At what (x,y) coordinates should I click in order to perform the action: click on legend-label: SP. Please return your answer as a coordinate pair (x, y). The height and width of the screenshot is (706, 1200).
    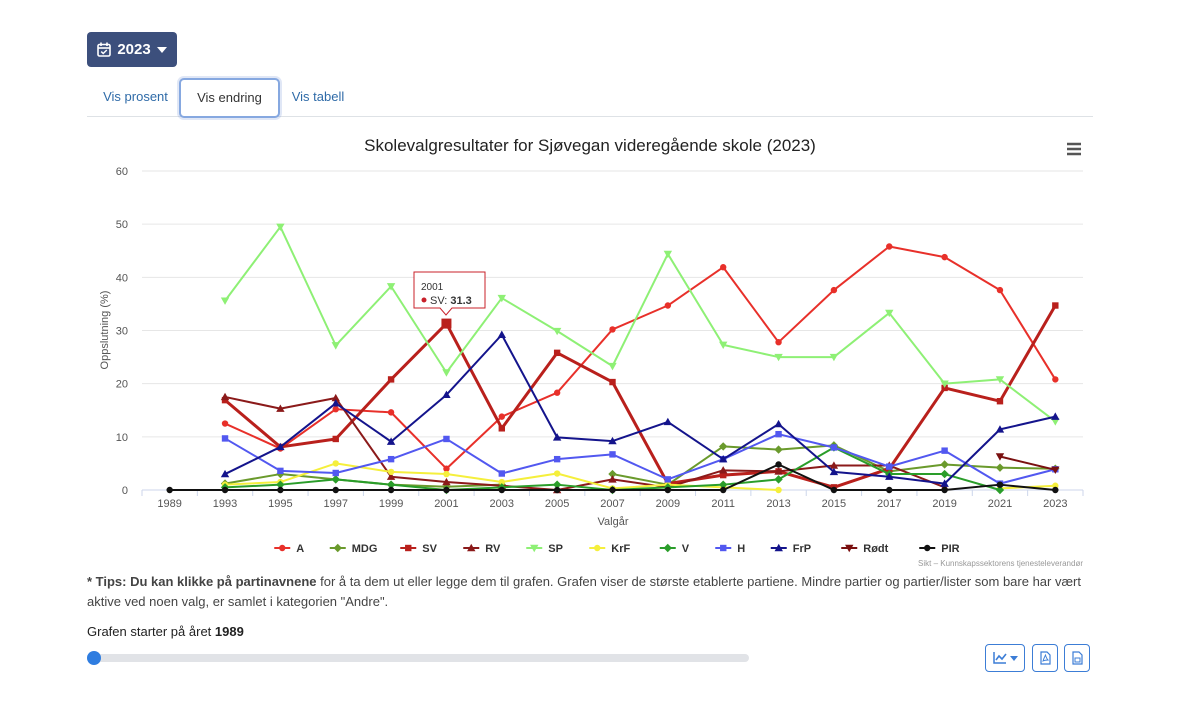
    Looking at the image, I should click on (555, 549).